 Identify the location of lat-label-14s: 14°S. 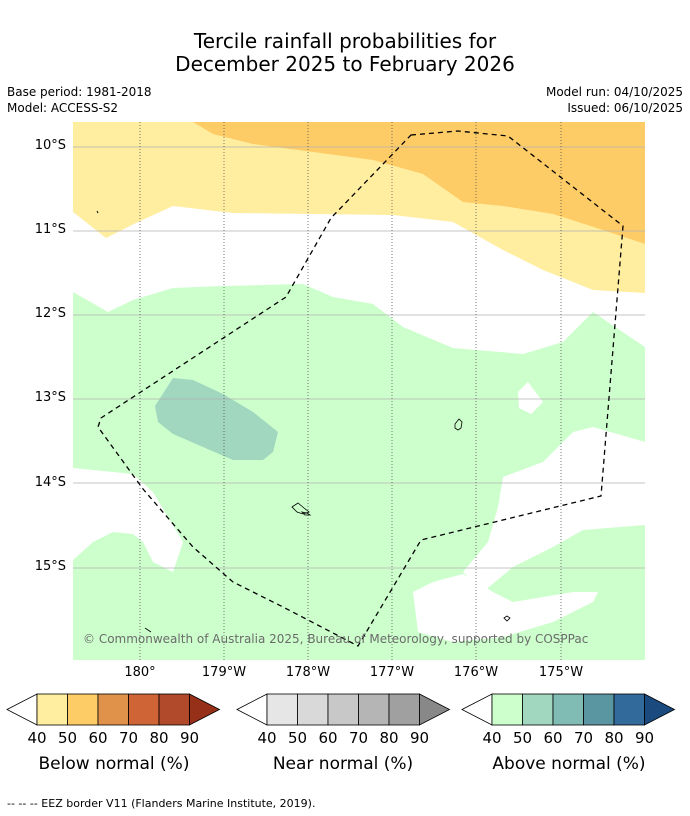
(50, 482).